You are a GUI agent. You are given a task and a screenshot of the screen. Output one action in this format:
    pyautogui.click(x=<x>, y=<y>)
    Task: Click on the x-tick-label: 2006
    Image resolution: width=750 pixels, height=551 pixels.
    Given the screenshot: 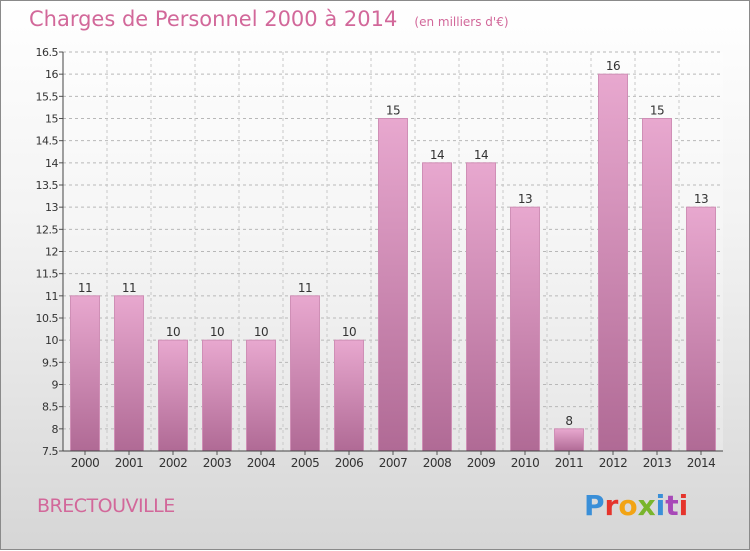 What is the action you would take?
    pyautogui.click(x=349, y=463)
    